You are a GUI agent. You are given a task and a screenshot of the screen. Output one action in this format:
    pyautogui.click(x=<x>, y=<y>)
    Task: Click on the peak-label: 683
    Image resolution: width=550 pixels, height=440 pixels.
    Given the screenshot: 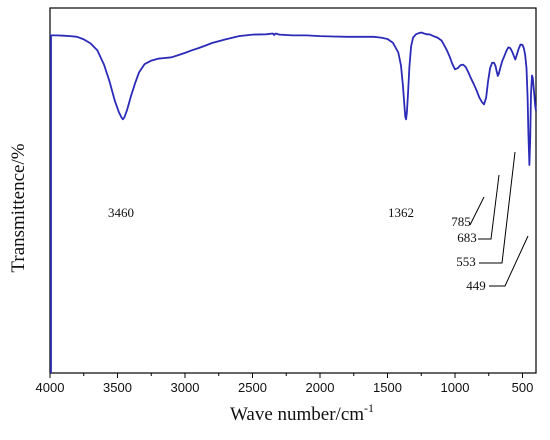 What is the action you would take?
    pyautogui.click(x=467, y=237)
    